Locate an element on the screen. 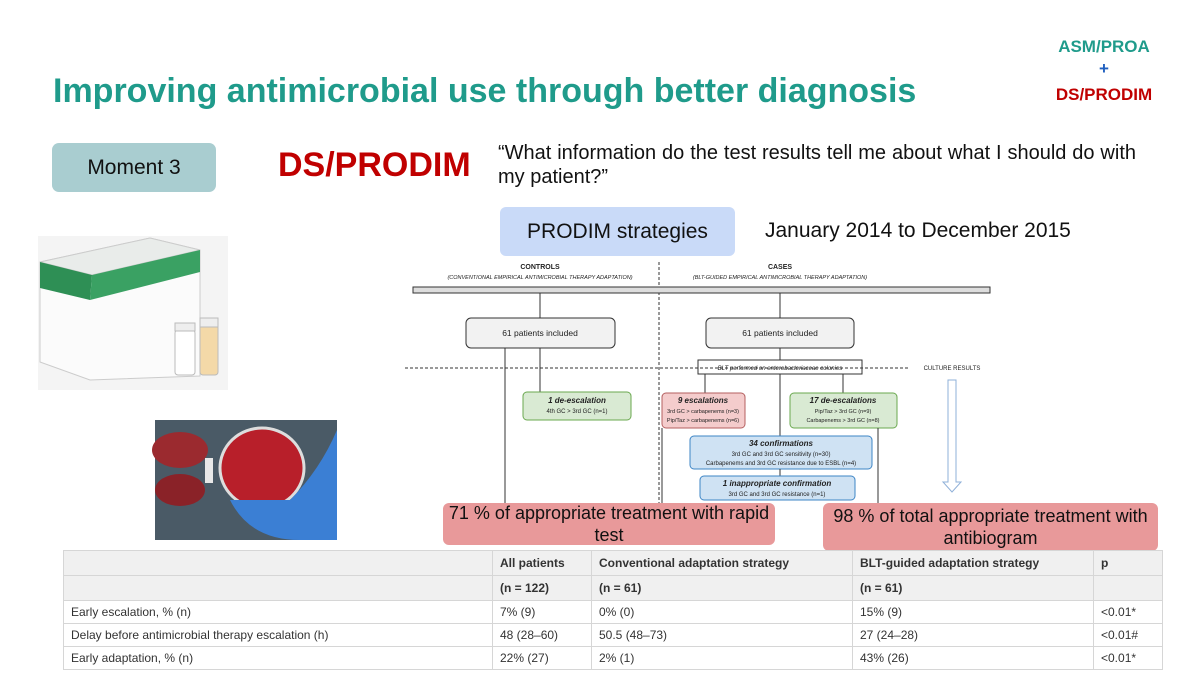 The image size is (1200, 675). node-title: 17 de-escalations is located at coordinates (843, 400).